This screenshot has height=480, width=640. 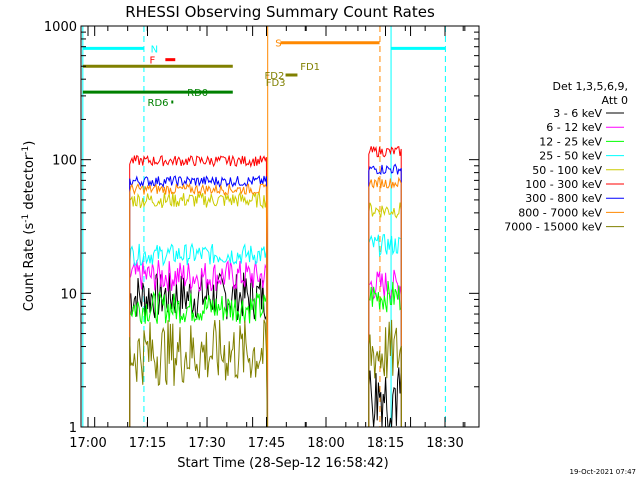 I want to click on legend-label: 800 - 7000 keV, so click(x=560, y=212).